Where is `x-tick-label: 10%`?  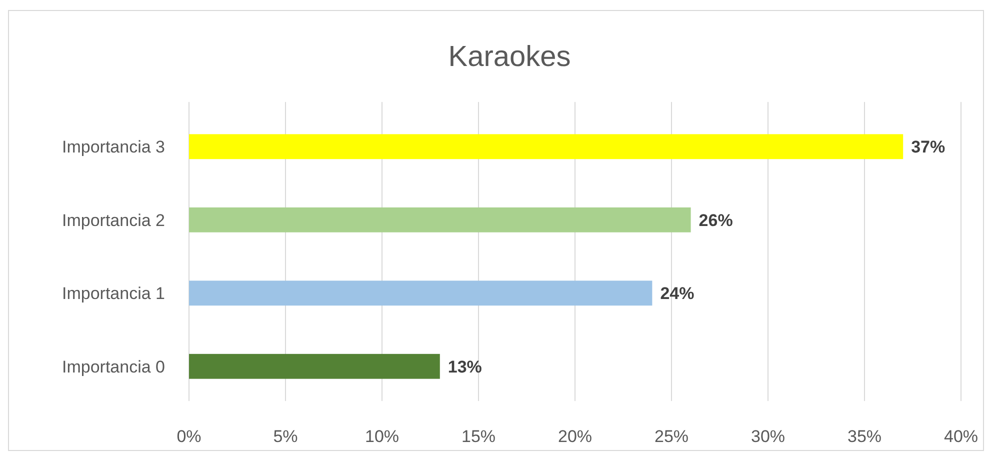
x-tick-label: 10% is located at coordinates (382, 436).